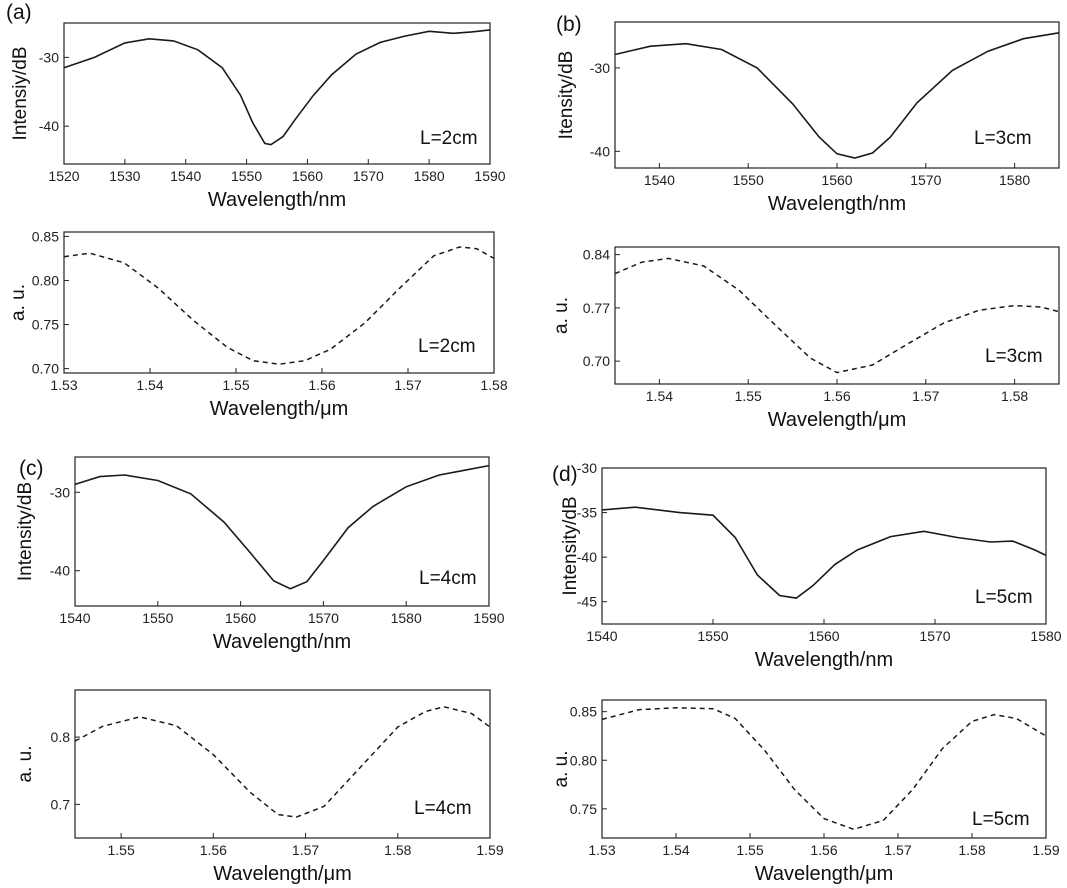 This screenshot has height=888, width=1067. Describe the element at coordinates (31, 468) in the screenshot. I see `panel-label: (c)` at that location.